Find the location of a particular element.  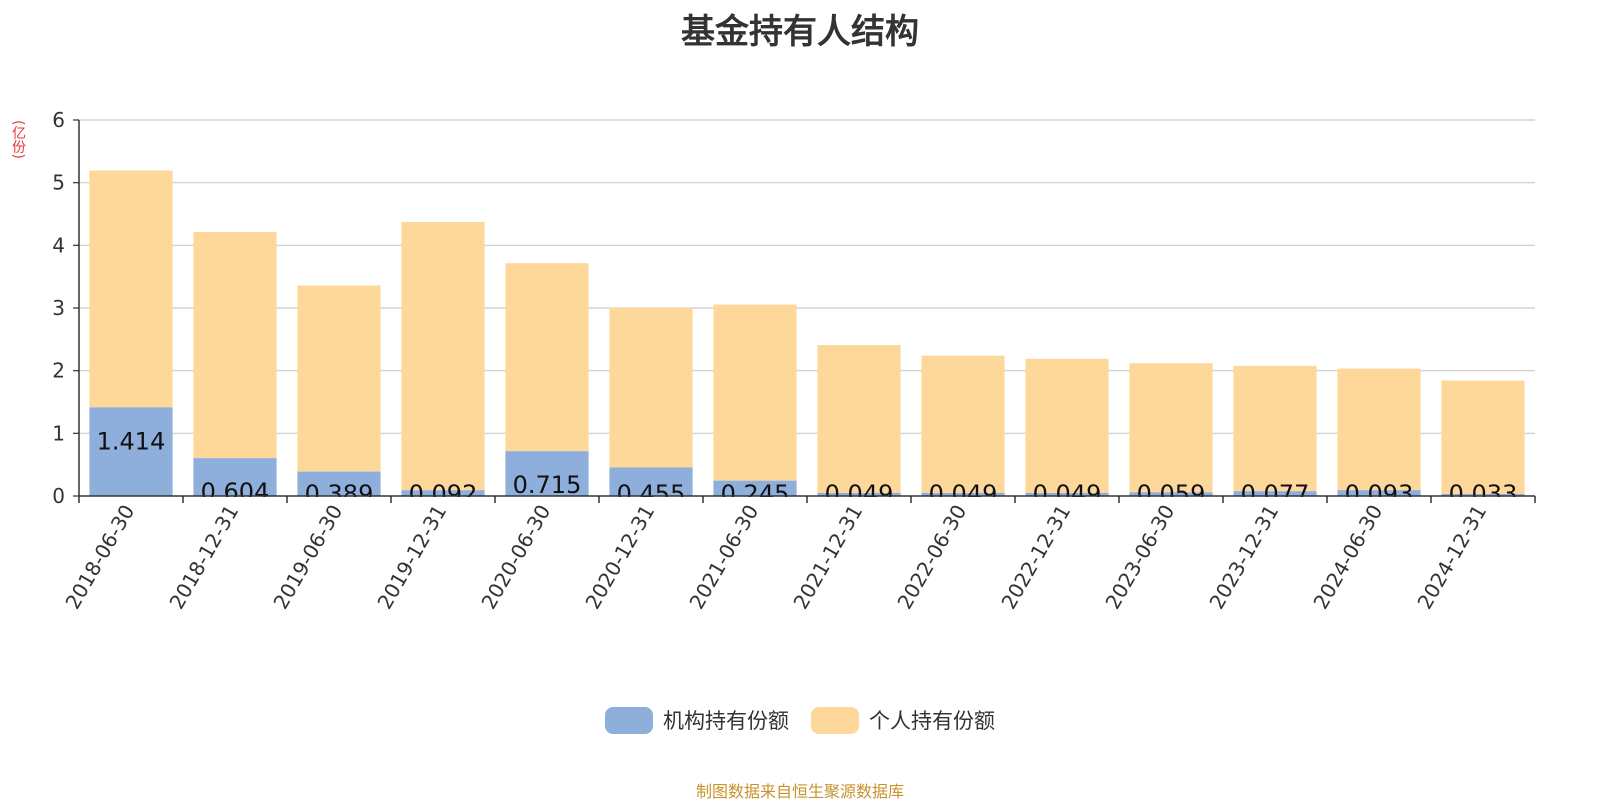

x-tick-label-2018-12-31: 2018-12-31 is located at coordinates (203, 557).